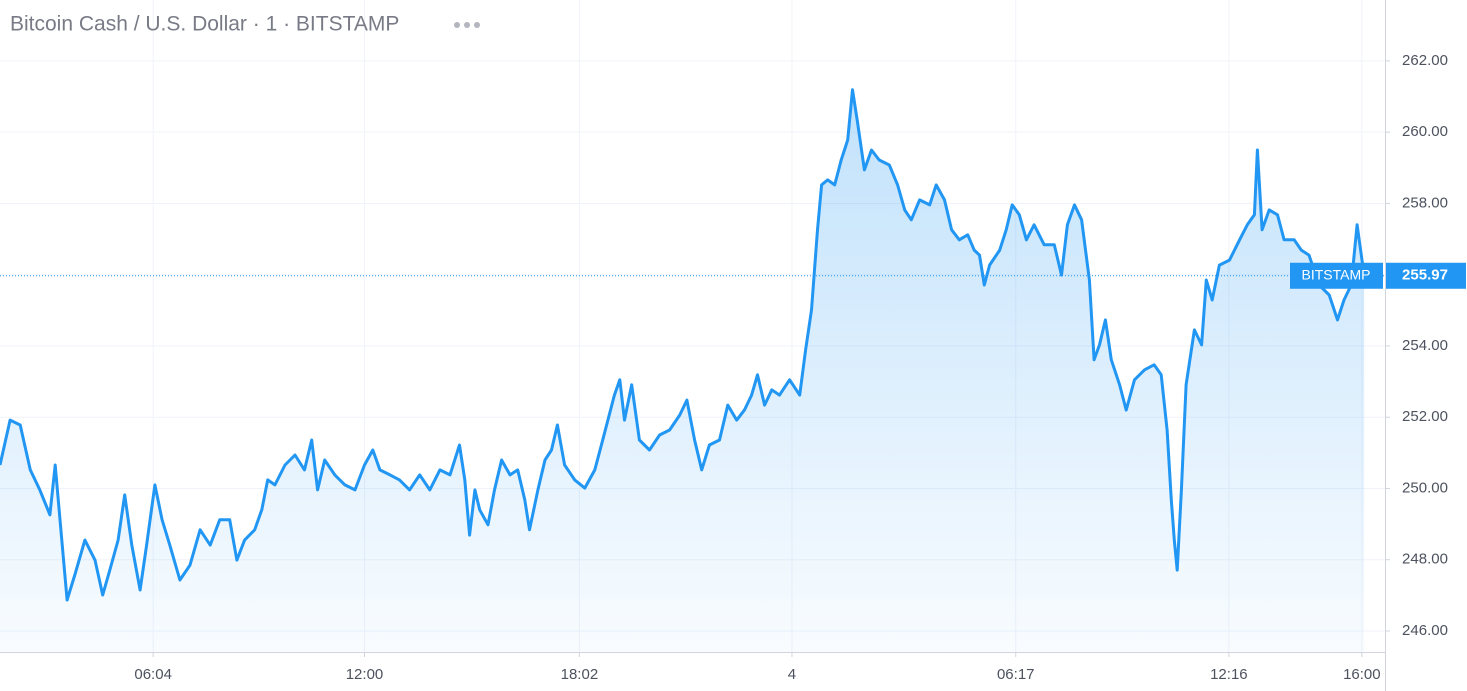 This screenshot has height=691, width=1467. I want to click on y-tick-label: 262.00, so click(1425, 60).